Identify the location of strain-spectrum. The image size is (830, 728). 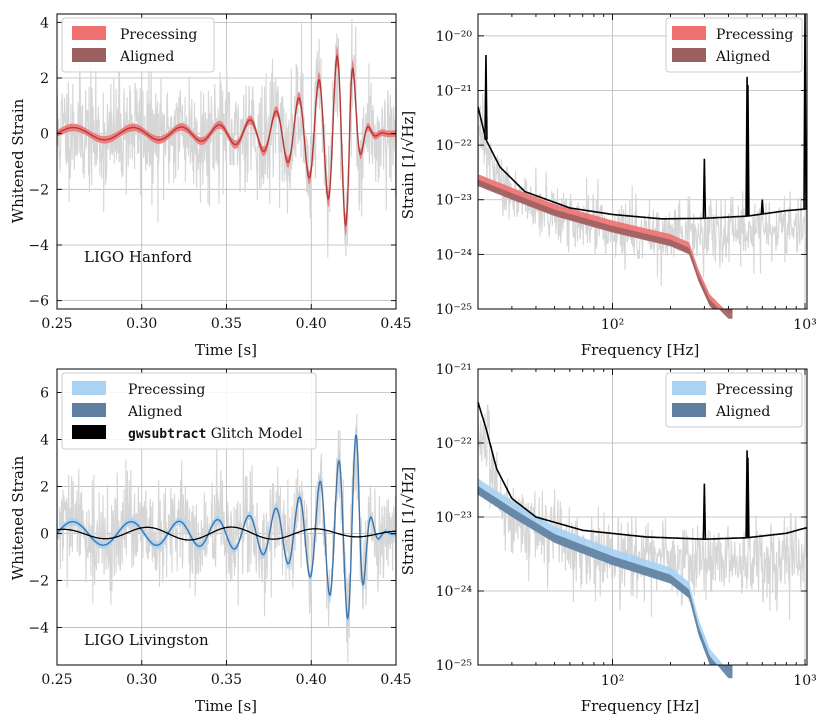
(642, 189).